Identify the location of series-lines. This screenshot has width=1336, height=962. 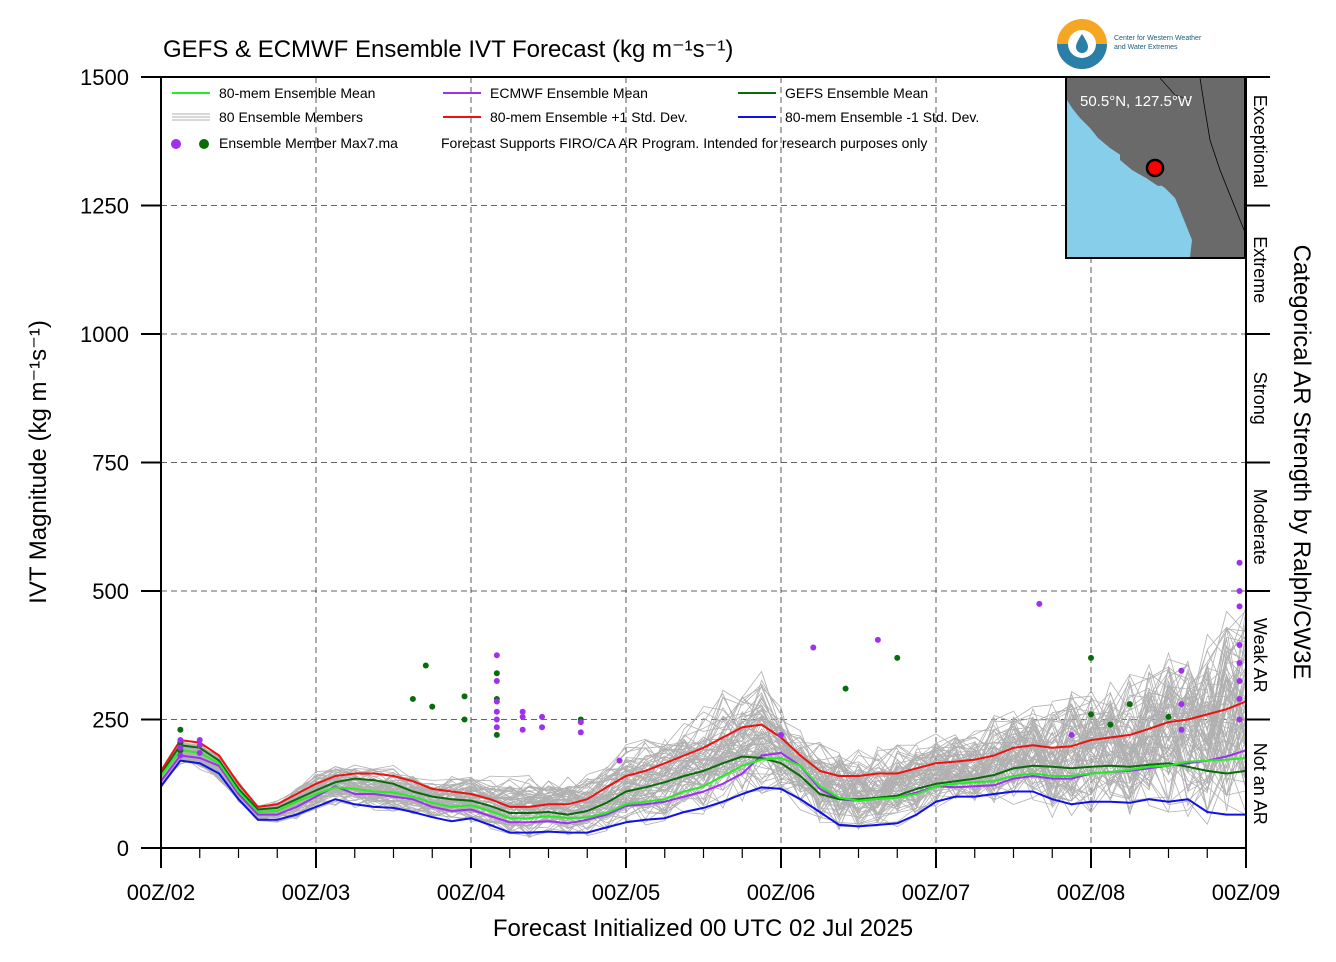
(703, 767).